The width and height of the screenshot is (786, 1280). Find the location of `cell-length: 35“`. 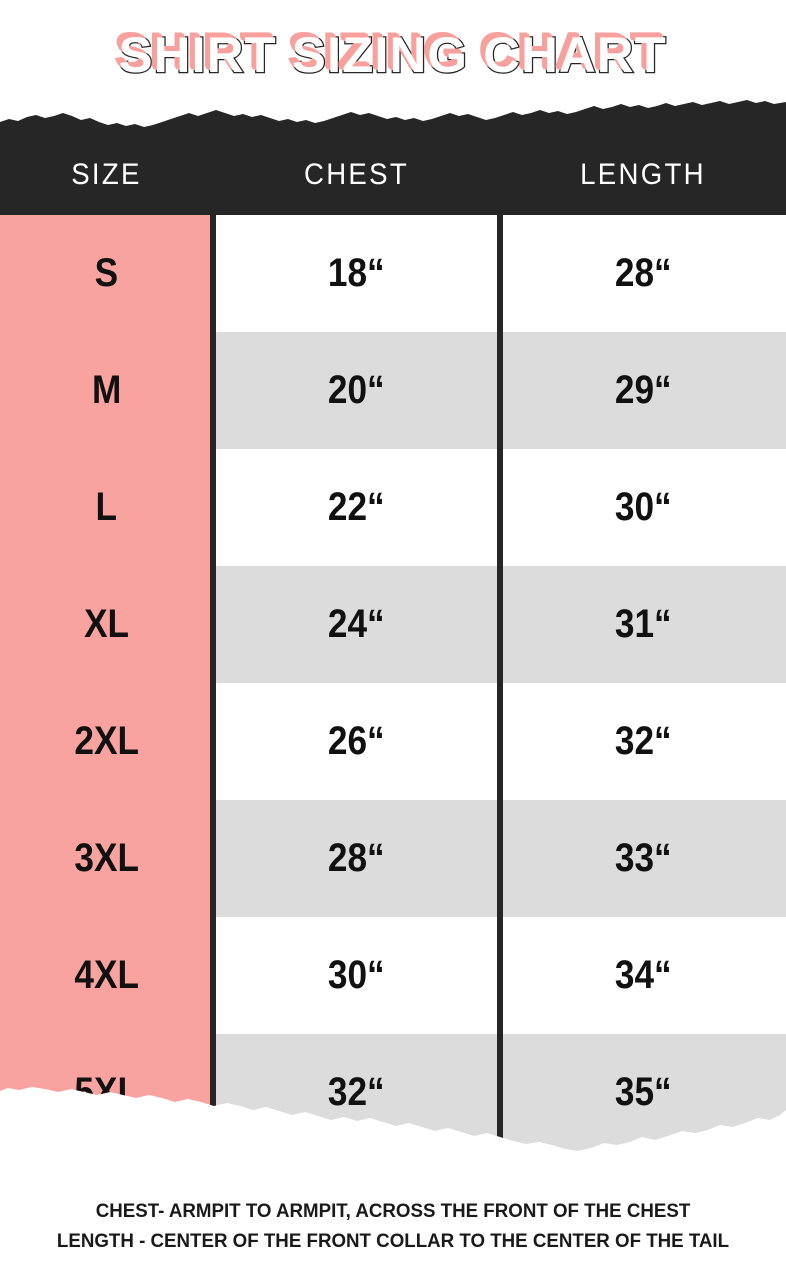

cell-length: 35“ is located at coordinates (643, 1092).